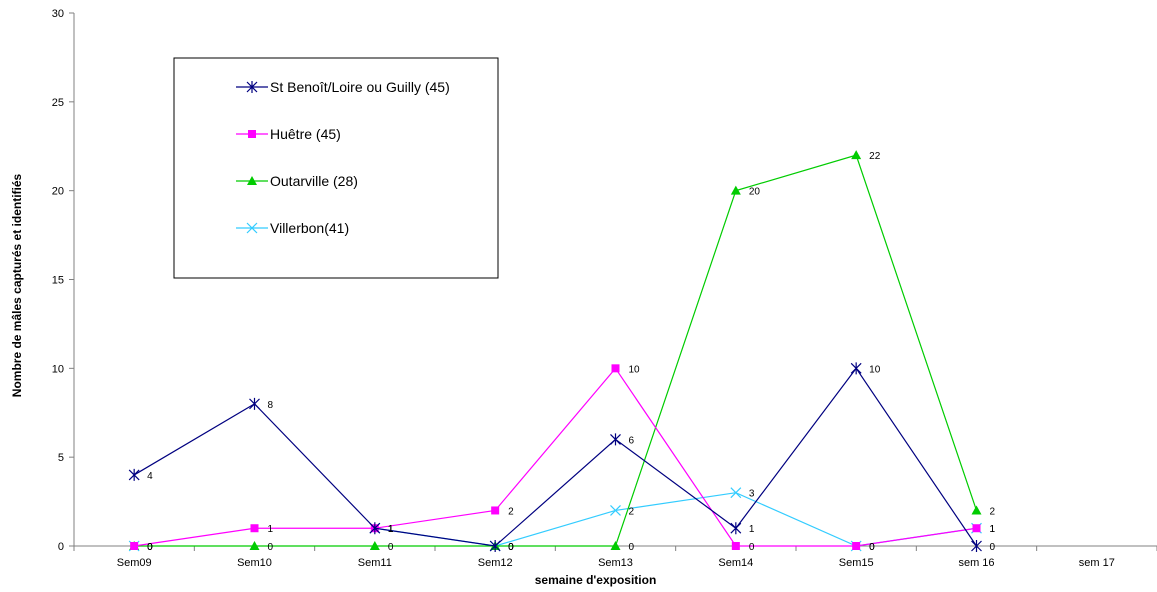  What do you see at coordinates (58, 369) in the screenshot?
I see `y-tick-label: 10` at bounding box center [58, 369].